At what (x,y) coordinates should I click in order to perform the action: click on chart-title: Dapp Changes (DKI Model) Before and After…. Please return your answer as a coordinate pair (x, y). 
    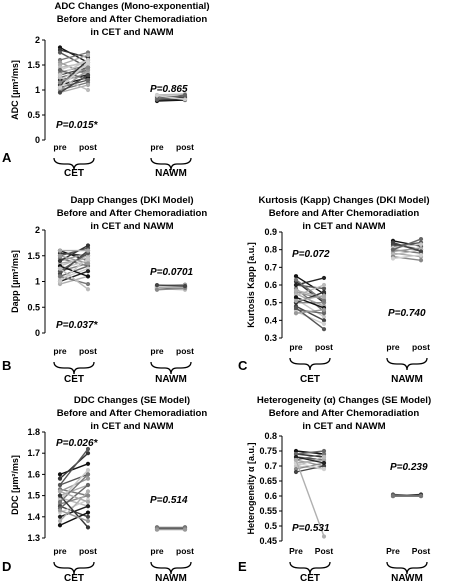
    Looking at the image, I should click on (132, 213).